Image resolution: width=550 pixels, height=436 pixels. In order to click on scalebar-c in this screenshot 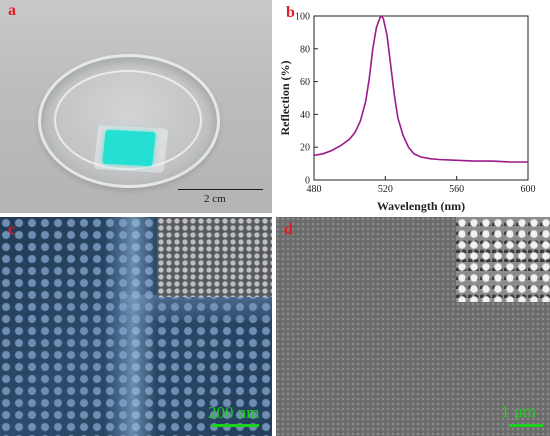, I will do `click(235, 425)`.